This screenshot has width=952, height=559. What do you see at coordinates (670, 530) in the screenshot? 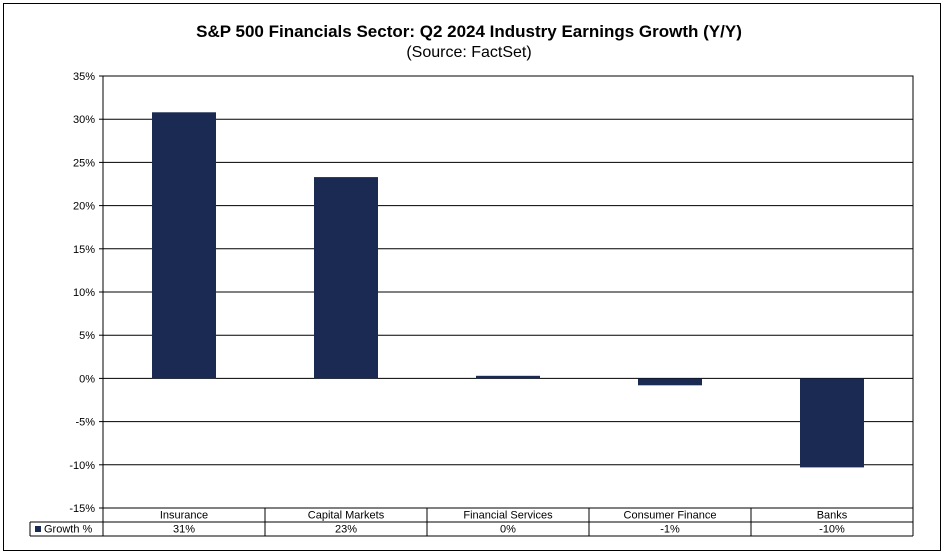
I see `table-value: -1%` at bounding box center [670, 530].